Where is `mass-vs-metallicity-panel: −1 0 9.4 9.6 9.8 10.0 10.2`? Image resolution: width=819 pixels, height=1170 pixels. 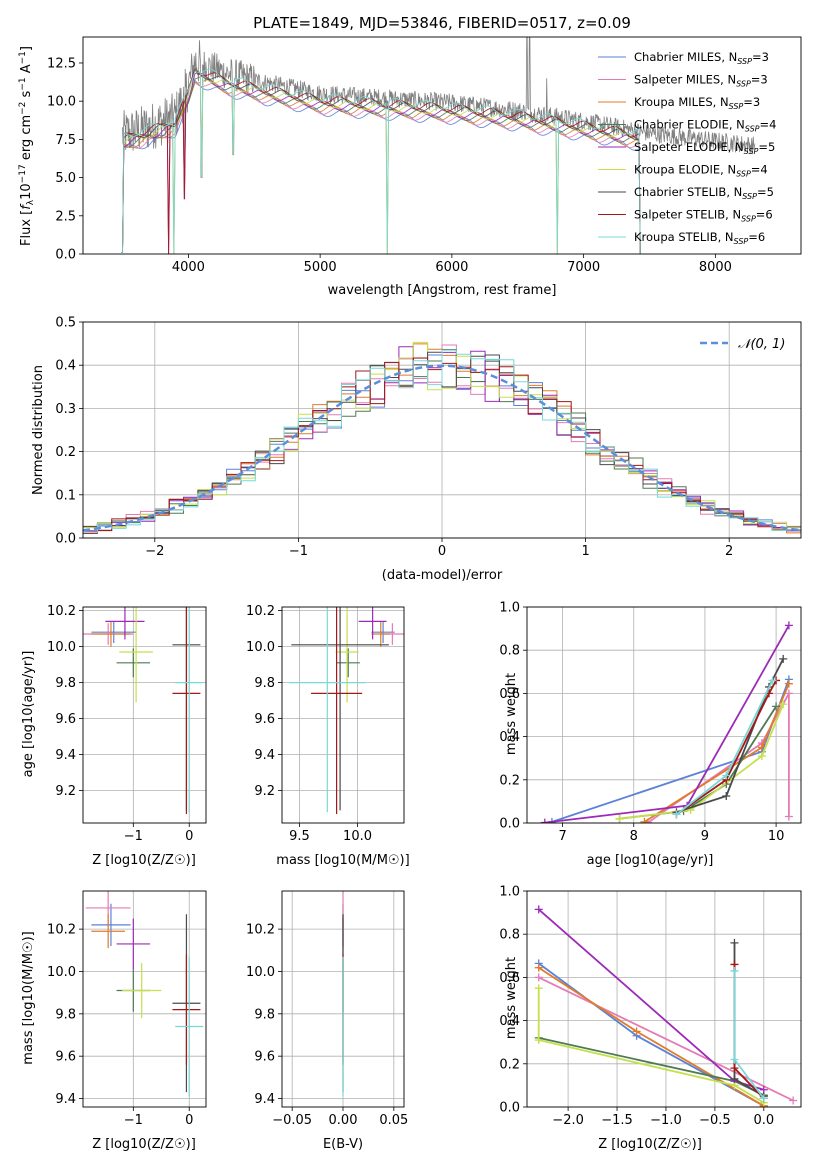
mass-vs-metallicity-panel: −1 0 9.4 9.6 9.8 10.0 10.2 is located at coordinates (127, 1009).